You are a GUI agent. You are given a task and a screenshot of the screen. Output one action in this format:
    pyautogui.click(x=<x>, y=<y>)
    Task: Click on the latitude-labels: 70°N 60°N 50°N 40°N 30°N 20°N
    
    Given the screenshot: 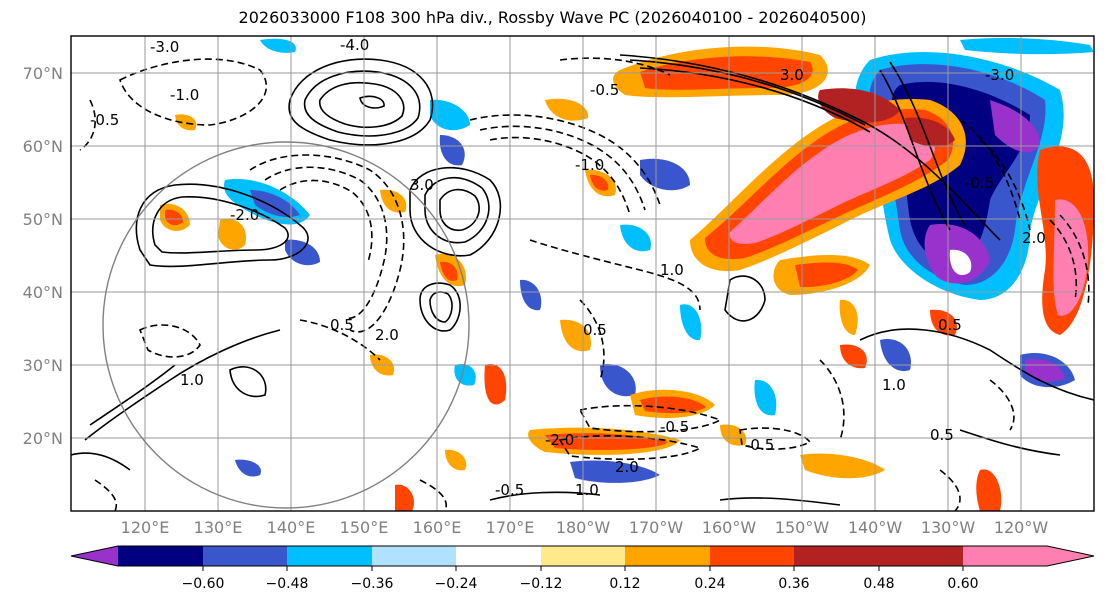 What is the action you would take?
    pyautogui.click(x=43, y=256)
    